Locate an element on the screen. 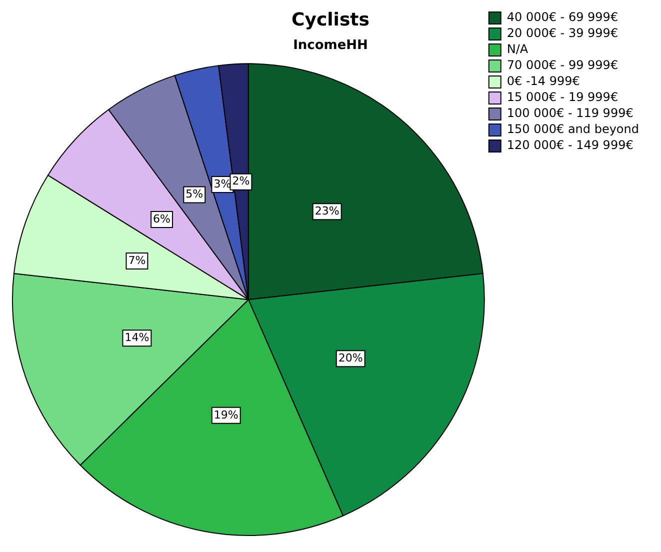 This screenshot has height=552, width=661. data-label: 7% is located at coordinates (137, 260).